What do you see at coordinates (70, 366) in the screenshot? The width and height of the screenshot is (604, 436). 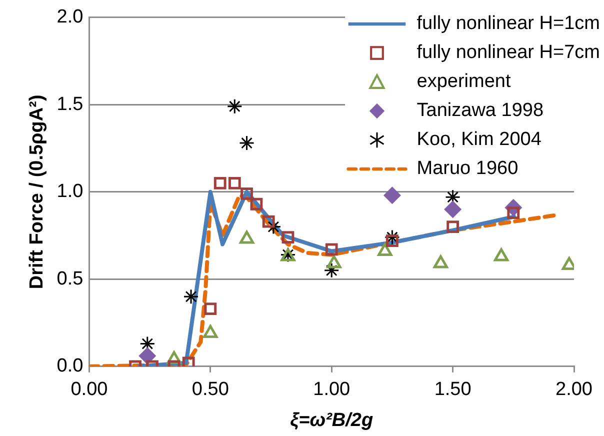 I see `y-tick-label: 0.0` at bounding box center [70, 366].